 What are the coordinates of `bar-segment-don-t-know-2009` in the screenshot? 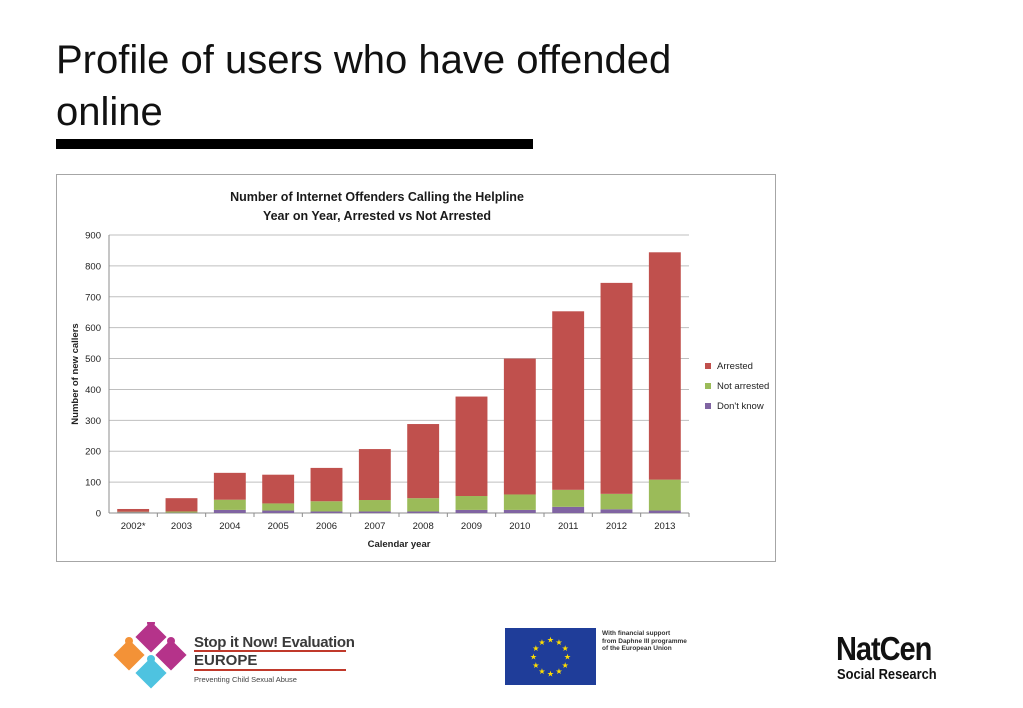 It's located at (471, 511).